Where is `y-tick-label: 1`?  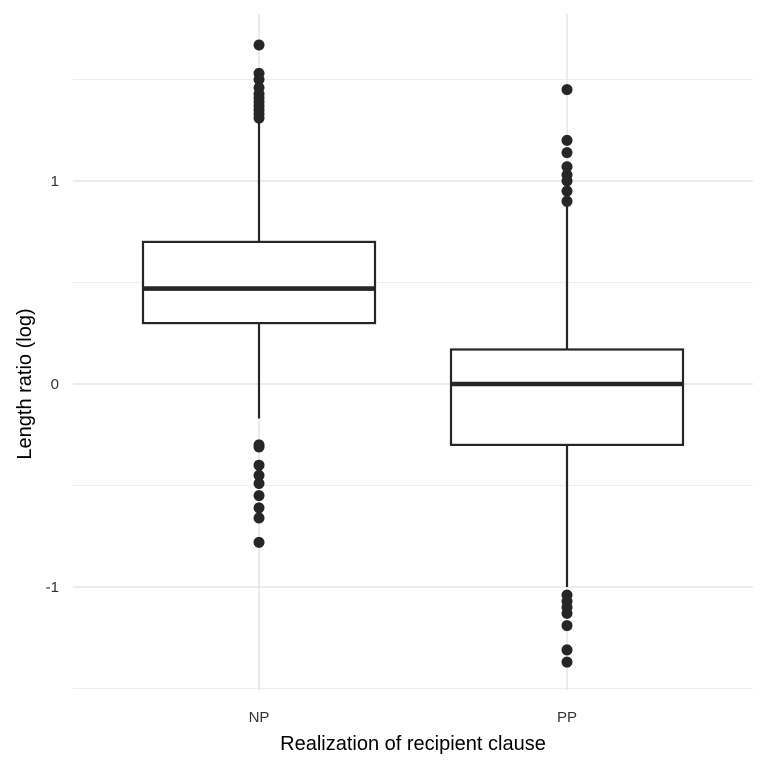
y-tick-label: 1 is located at coordinates (55, 181).